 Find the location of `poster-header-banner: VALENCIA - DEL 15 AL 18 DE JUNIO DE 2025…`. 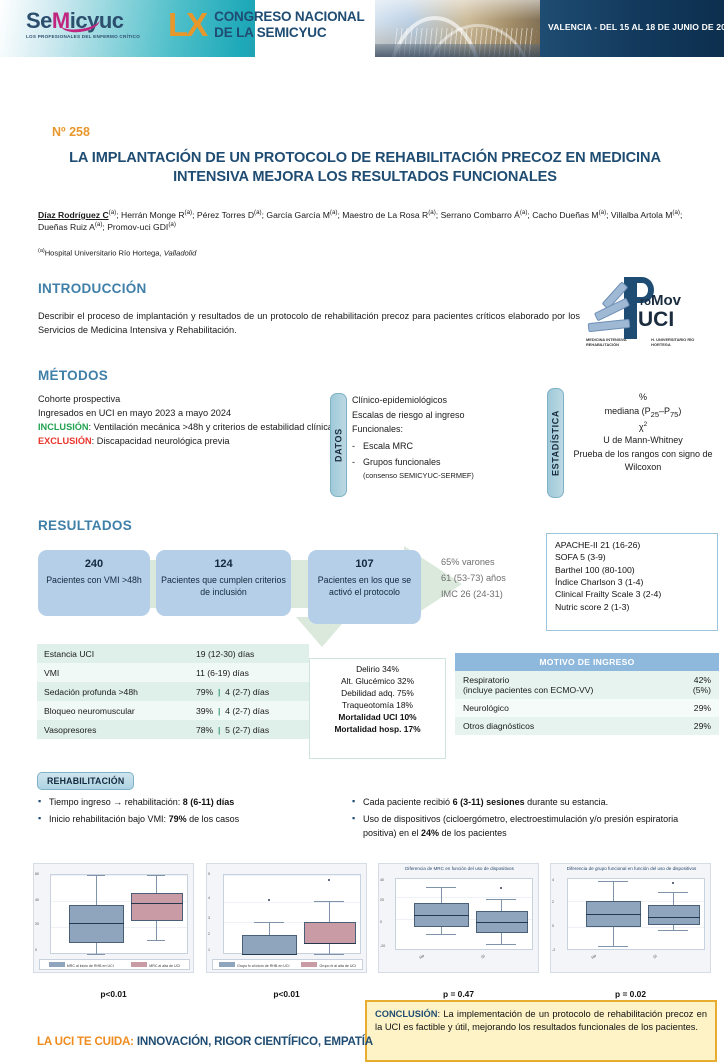

poster-header-banner: VALENCIA - DEL 15 AL 18 DE JUNIO DE 2025… is located at coordinates (362, 28).